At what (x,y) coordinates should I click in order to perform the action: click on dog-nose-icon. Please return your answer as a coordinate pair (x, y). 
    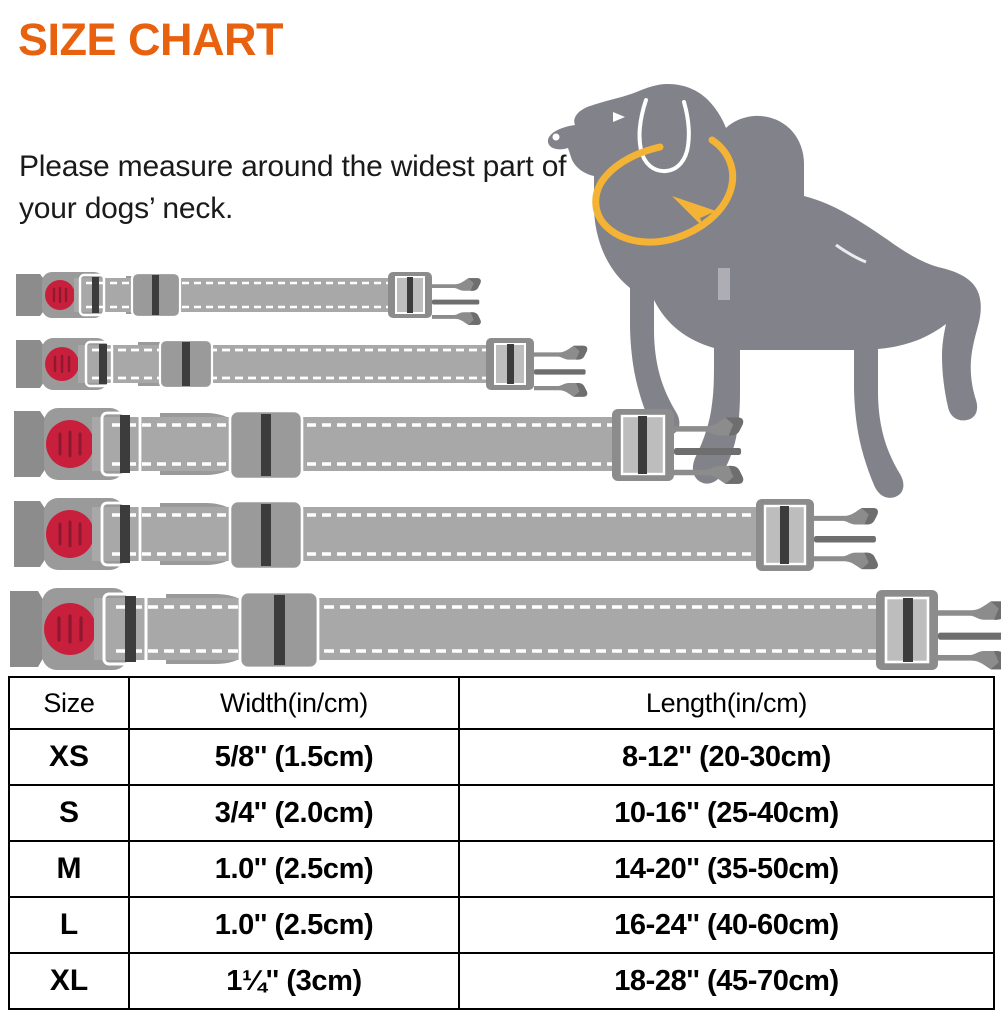
    Looking at the image, I should click on (556, 137).